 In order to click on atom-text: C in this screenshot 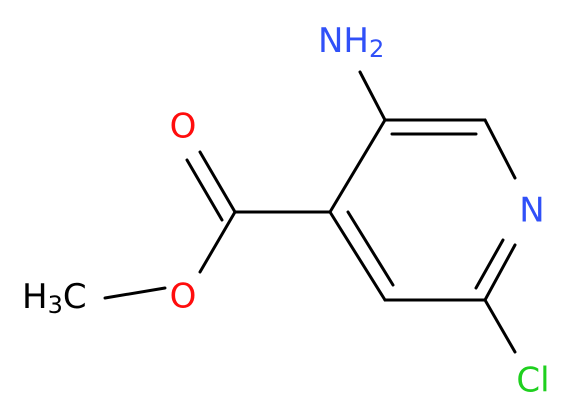, I will do `click(75, 297)`.